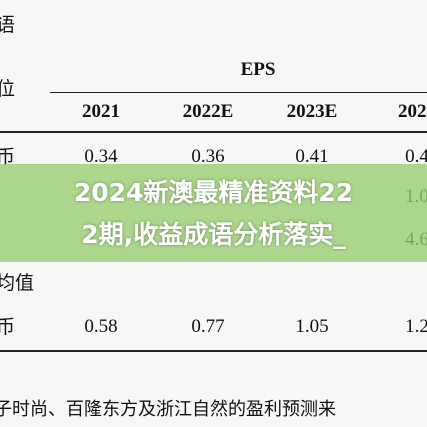 The width and height of the screenshot is (427, 427). Describe the element at coordinates (208, 111) in the screenshot. I see `column-header: 2022E` at that location.